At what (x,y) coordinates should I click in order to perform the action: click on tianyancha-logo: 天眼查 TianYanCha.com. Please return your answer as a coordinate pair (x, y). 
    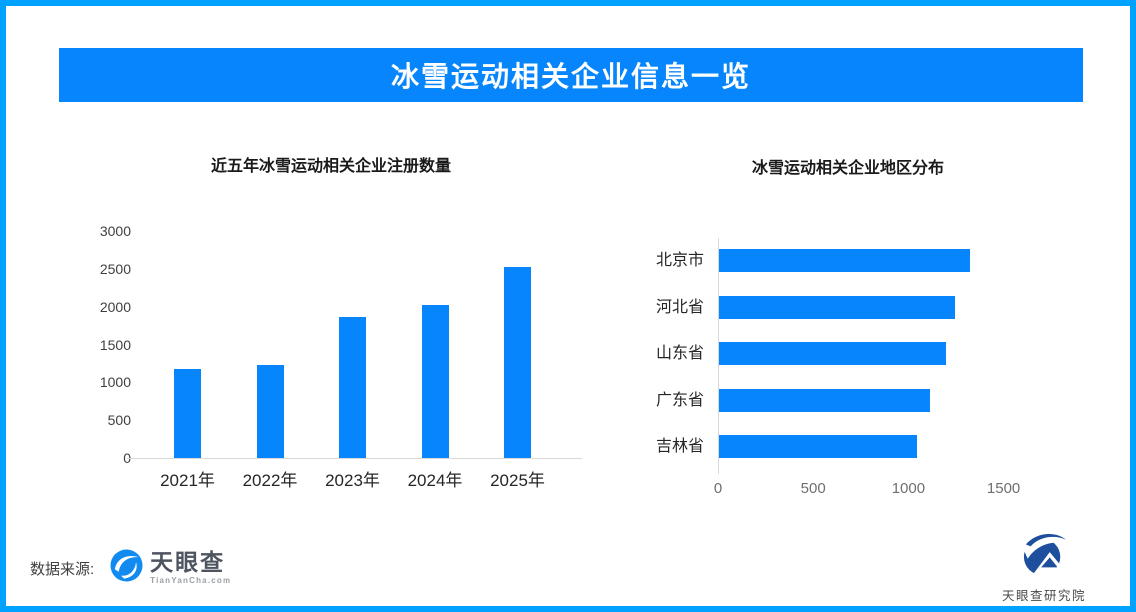
    Looking at the image, I should click on (170, 568).